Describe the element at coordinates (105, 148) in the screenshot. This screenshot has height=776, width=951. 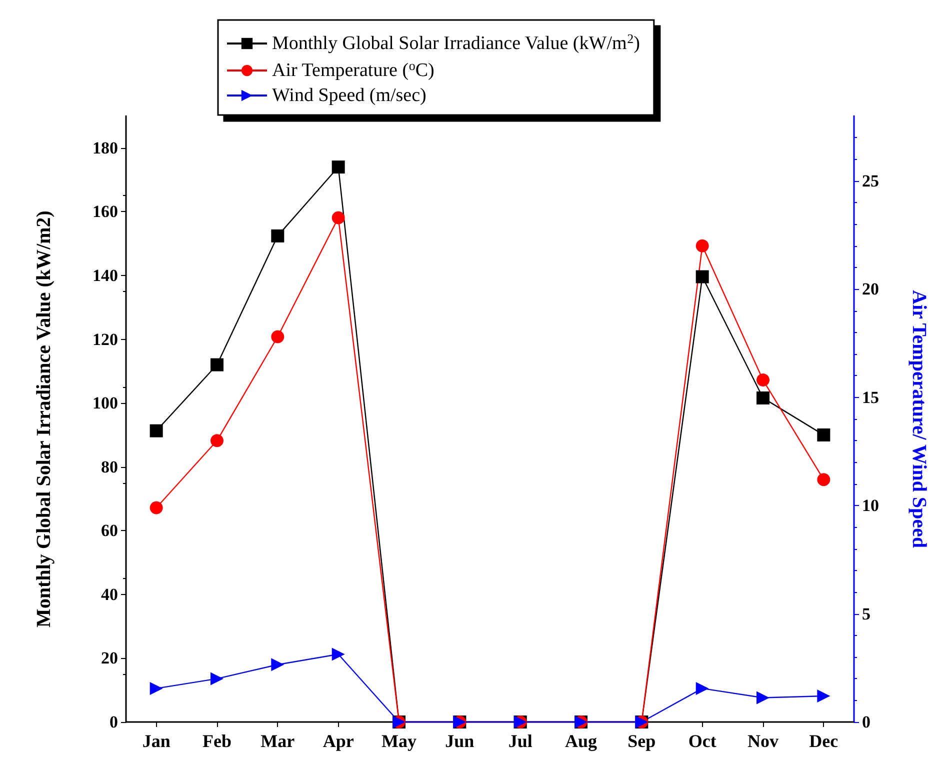
I see `y-tick-label: 180` at that location.